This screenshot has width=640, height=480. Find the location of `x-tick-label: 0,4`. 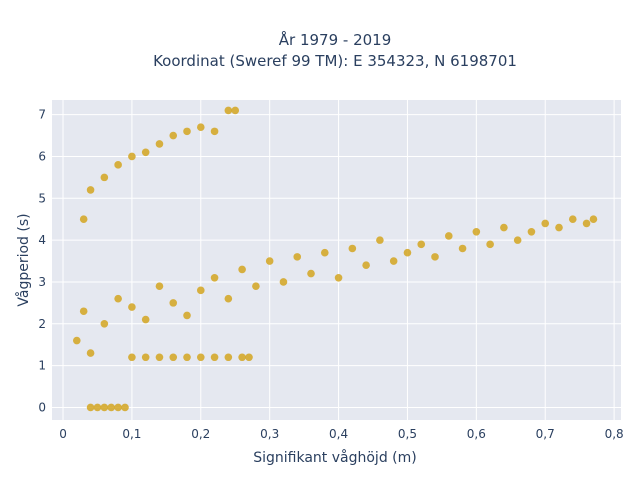

x-tick-label: 0,4 is located at coordinates (338, 434).